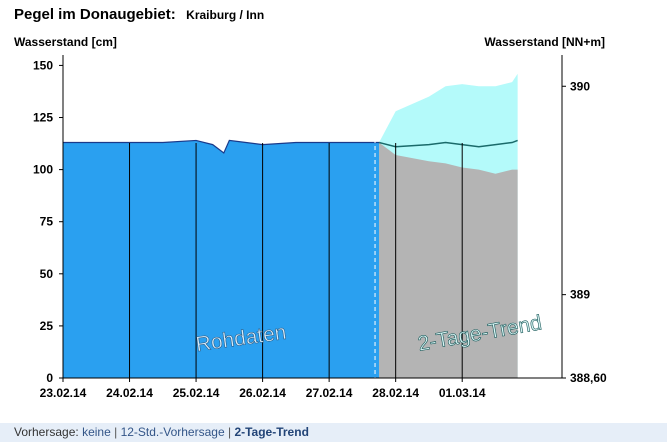 This screenshot has height=442, width=667. What do you see at coordinates (395, 393) in the screenshot?
I see `x-tick-label: 28.02.14` at bounding box center [395, 393].